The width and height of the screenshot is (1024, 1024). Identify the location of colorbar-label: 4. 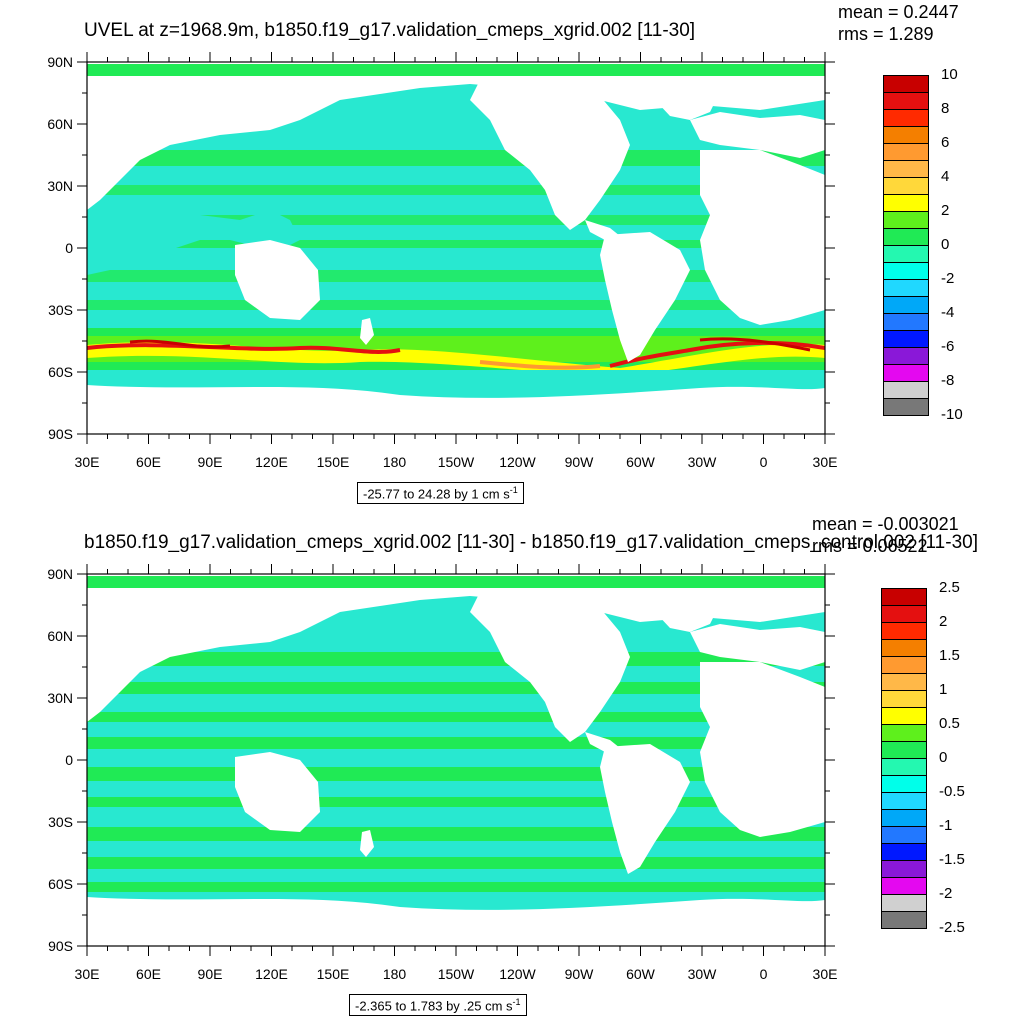
(945, 176).